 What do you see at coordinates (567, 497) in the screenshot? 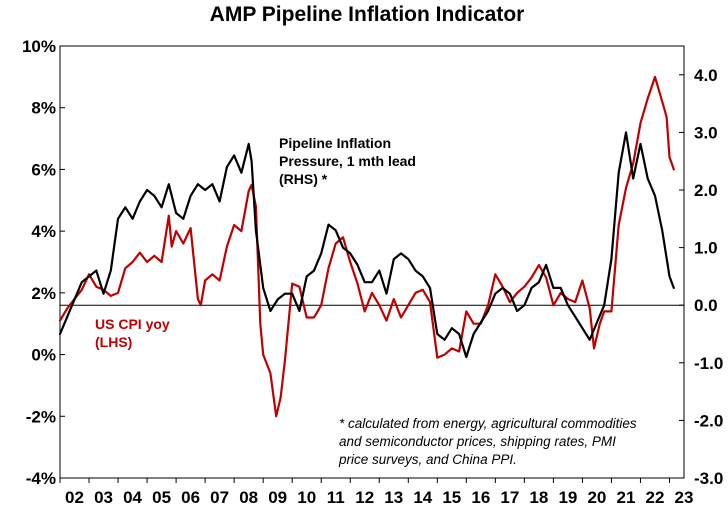
I see `x-tick-label: 19` at bounding box center [567, 497].